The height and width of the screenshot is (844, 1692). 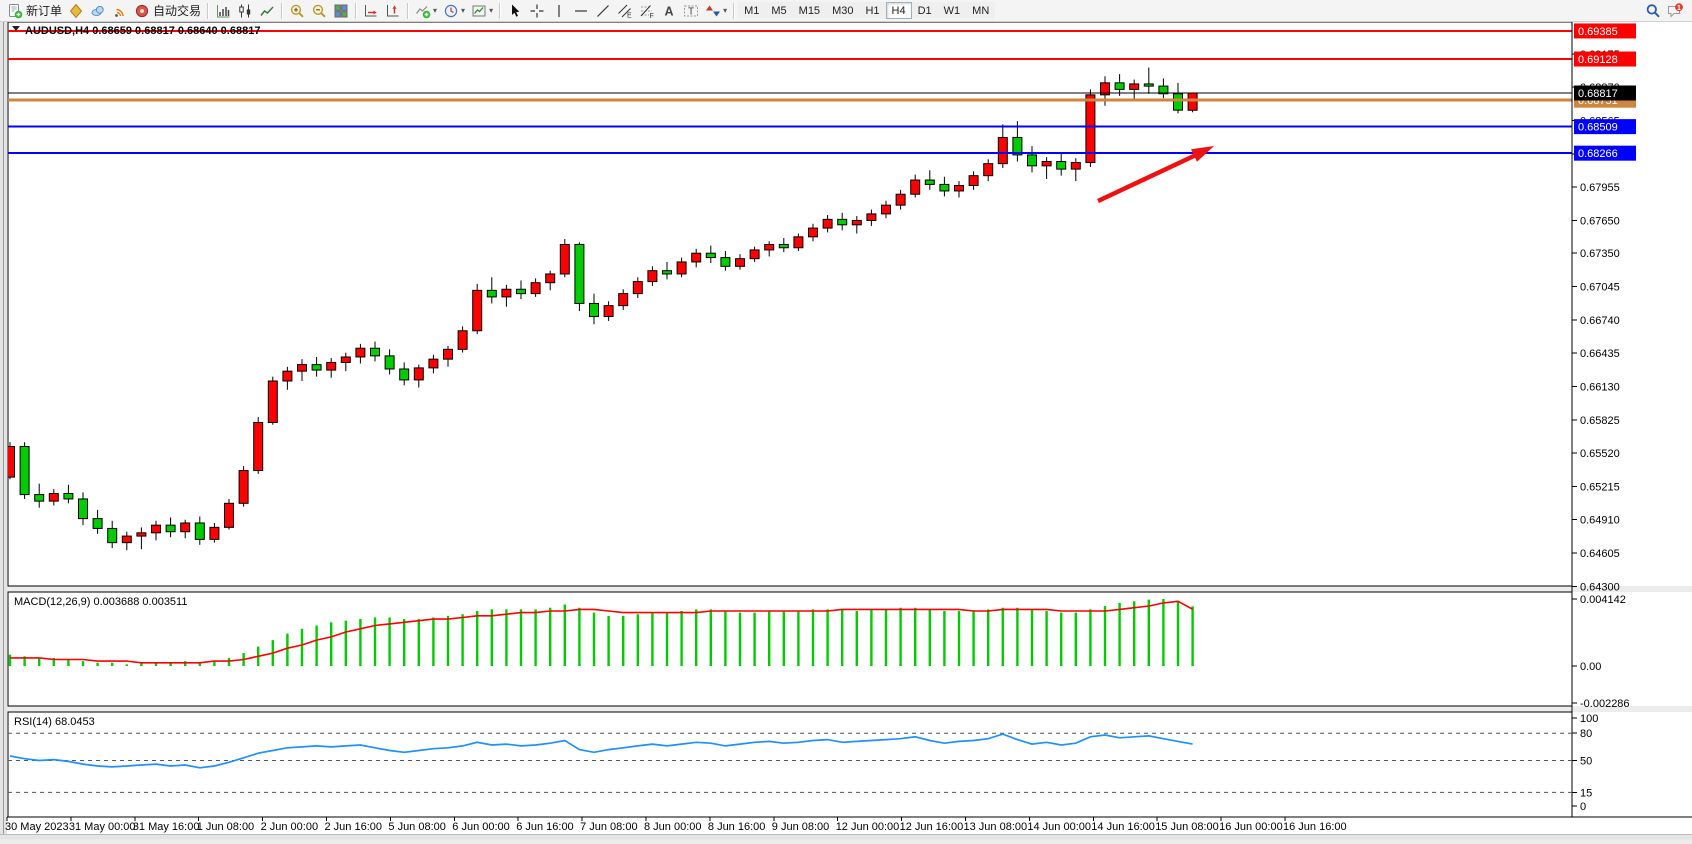 I want to click on price-label-text: 0.68817, so click(x=1598, y=94).